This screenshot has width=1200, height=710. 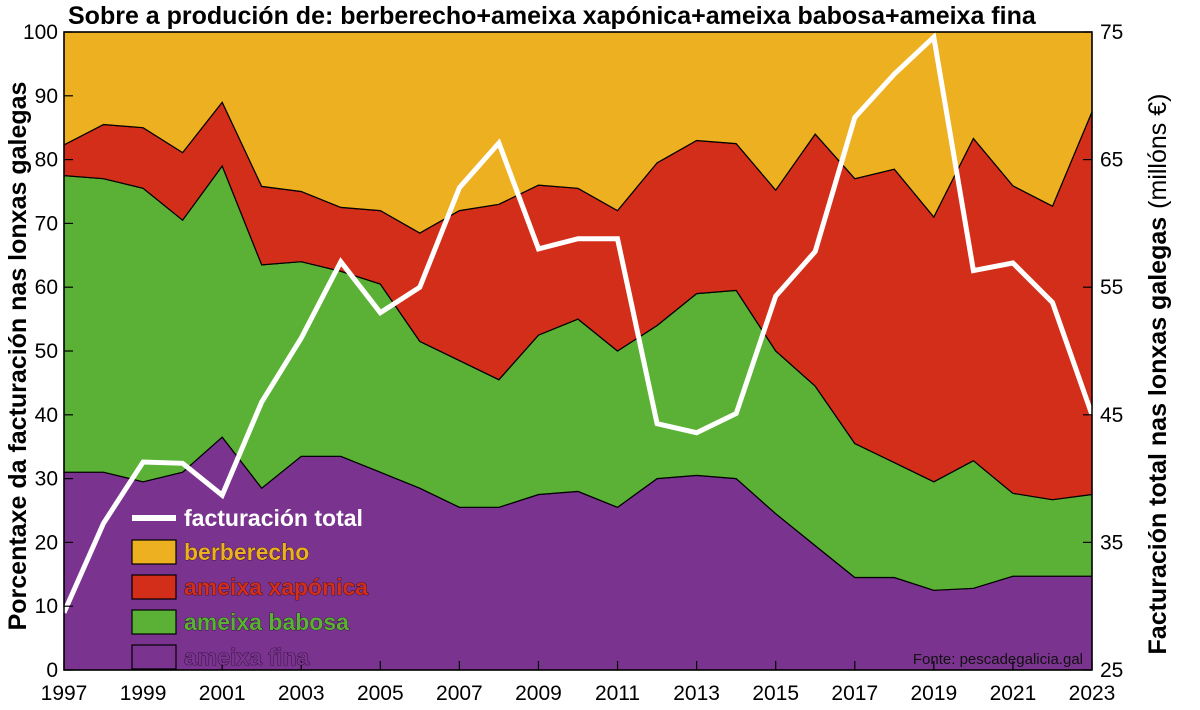 What do you see at coordinates (854, 693) in the screenshot?
I see `x-tick-label: 2017` at bounding box center [854, 693].